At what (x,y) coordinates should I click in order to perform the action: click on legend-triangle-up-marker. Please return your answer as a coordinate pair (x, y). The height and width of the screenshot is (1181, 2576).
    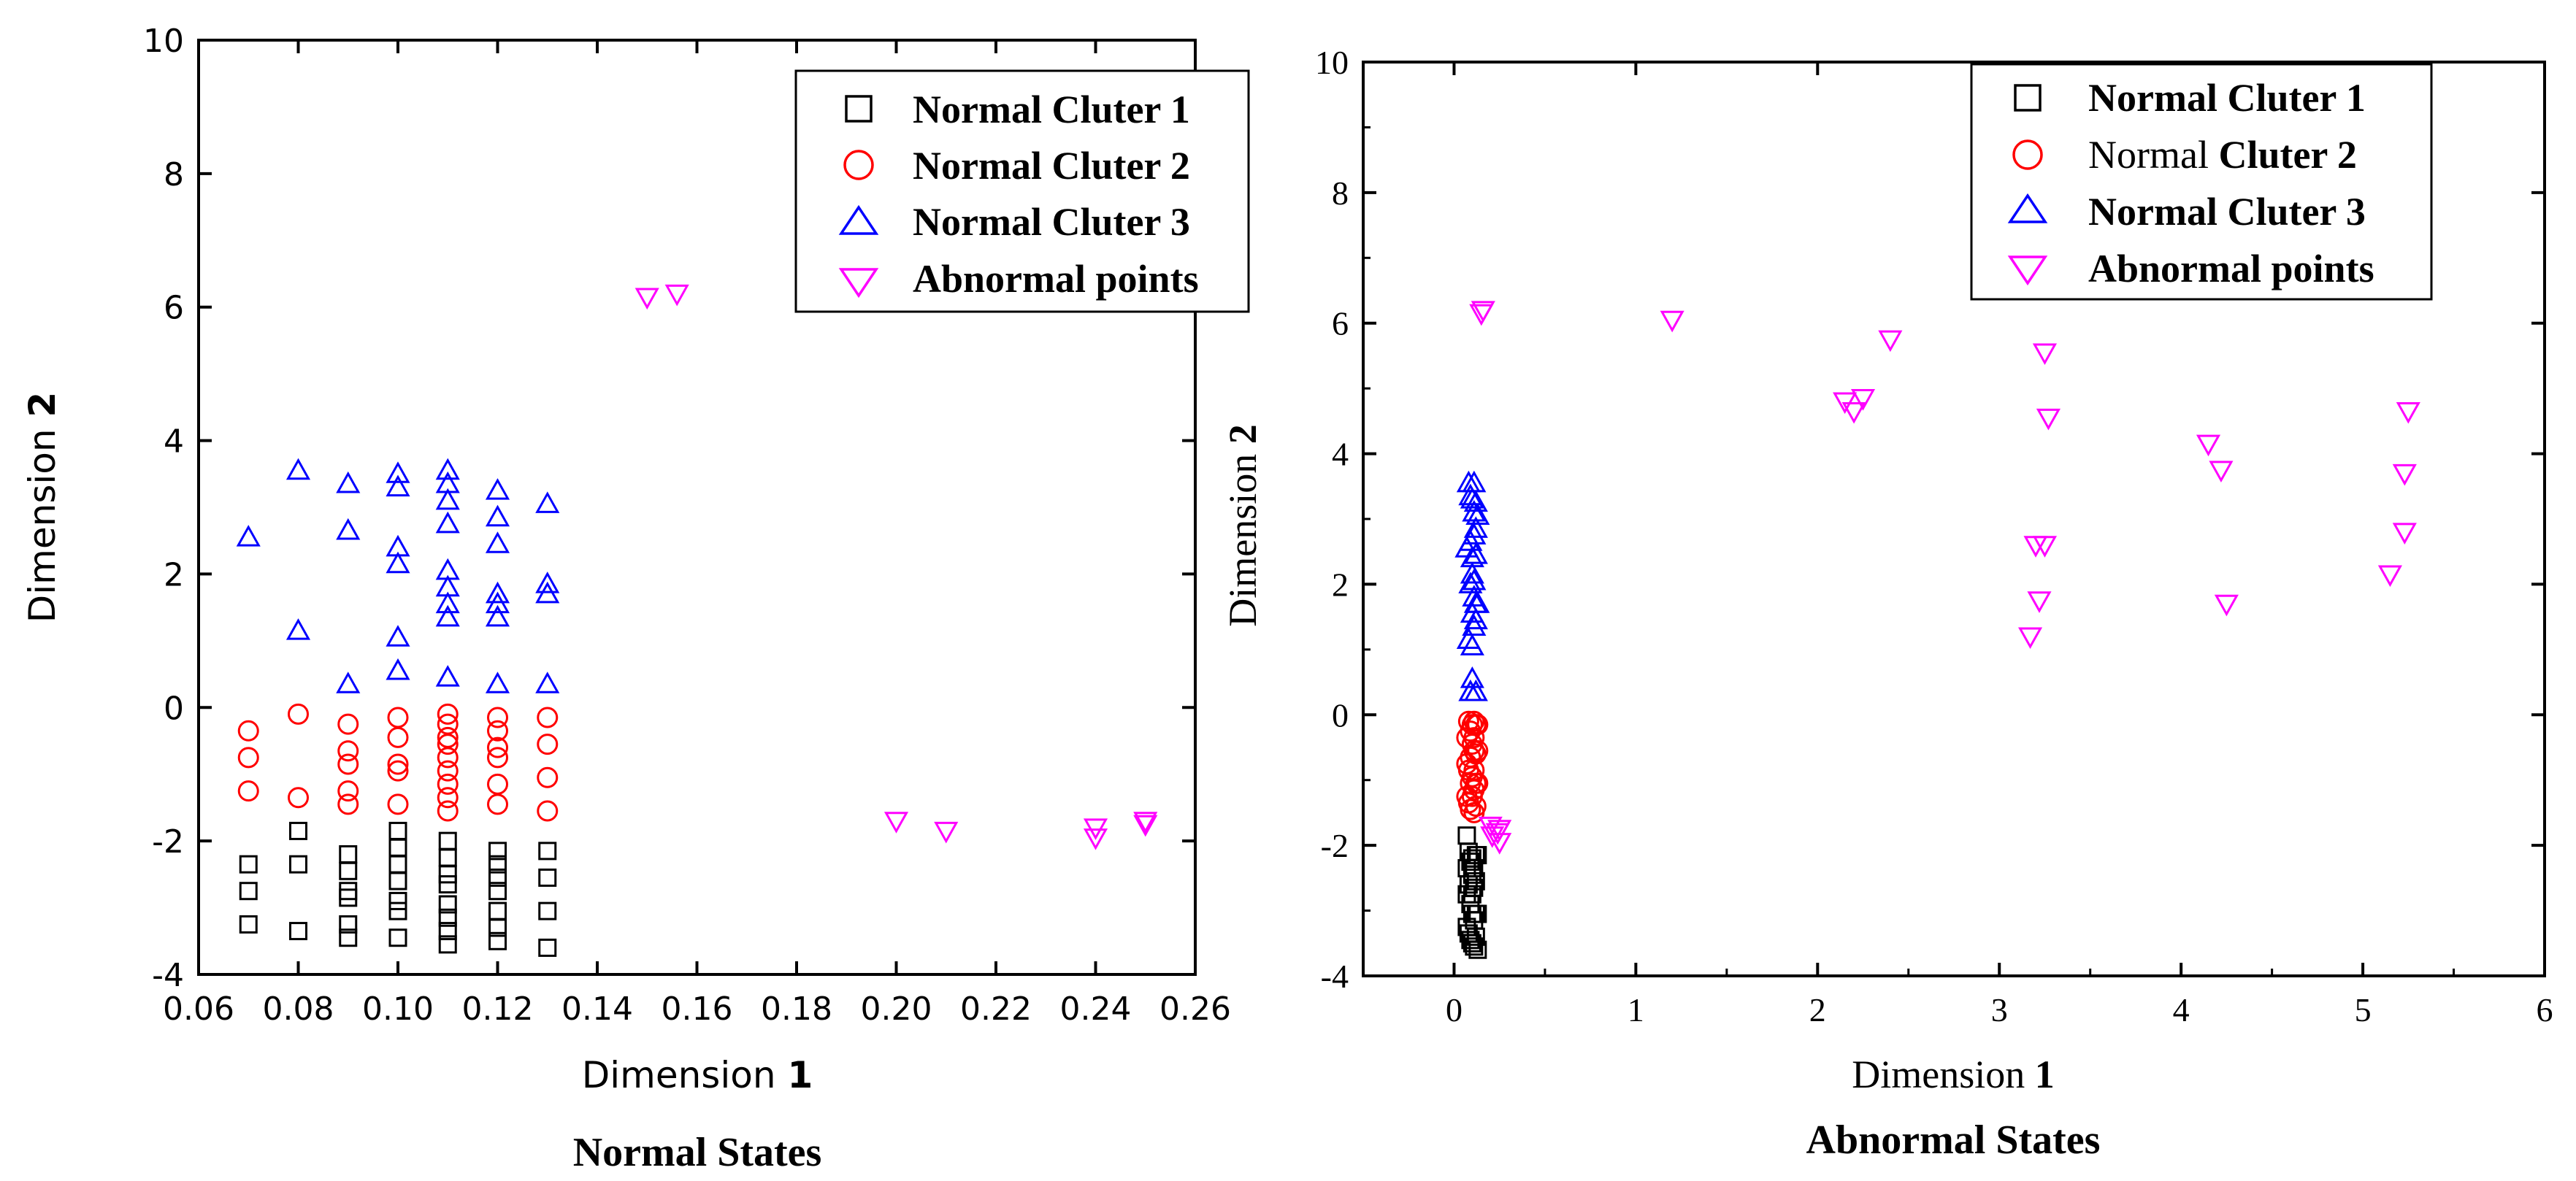
    Looking at the image, I should click on (2028, 208).